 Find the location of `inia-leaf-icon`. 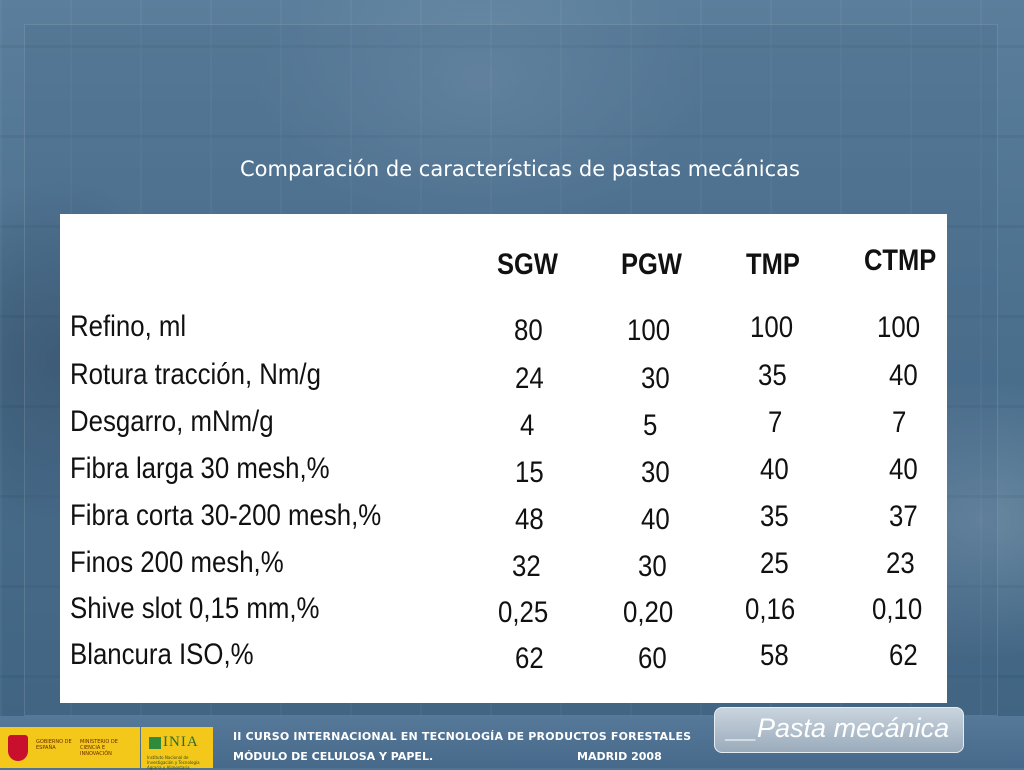

inia-leaf-icon is located at coordinates (155, 743).